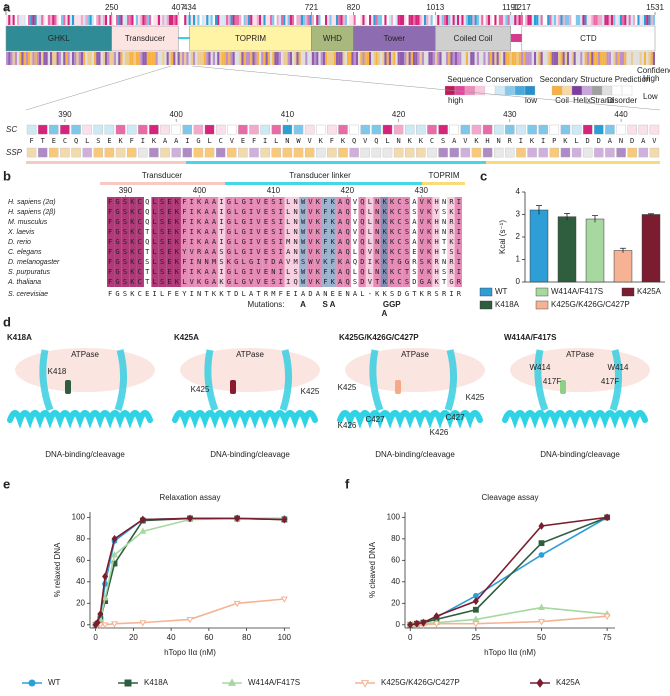  Describe the element at coordinates (348, 190) in the screenshot. I see `residue-tick-label: 420` at that location.